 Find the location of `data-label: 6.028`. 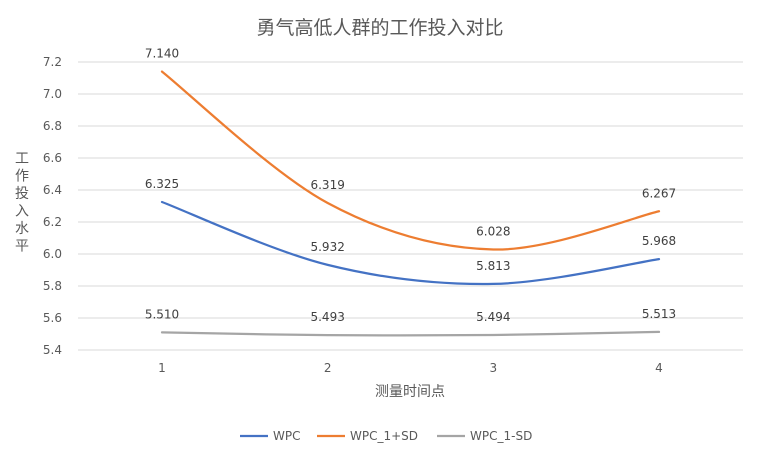

data-label: 6.028 is located at coordinates (493, 232).